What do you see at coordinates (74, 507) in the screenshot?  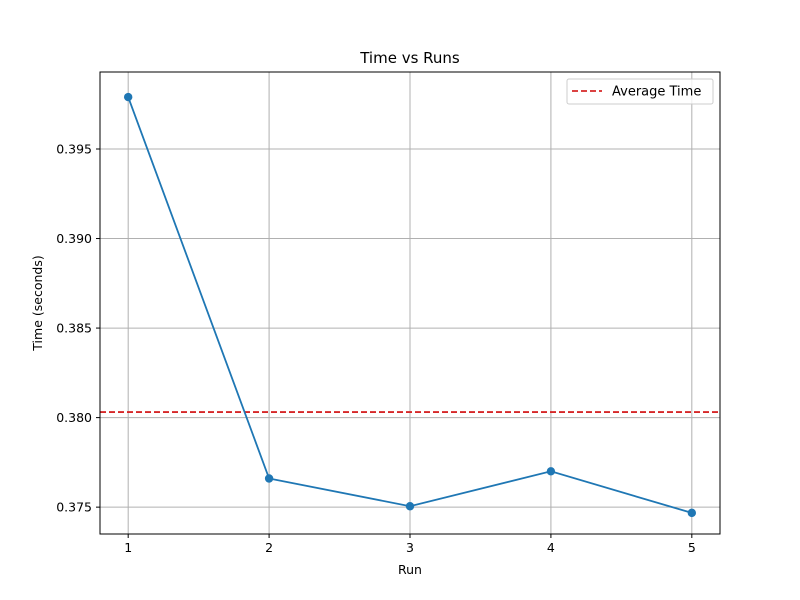 I see `y-tick-label: 0.375` at bounding box center [74, 507].